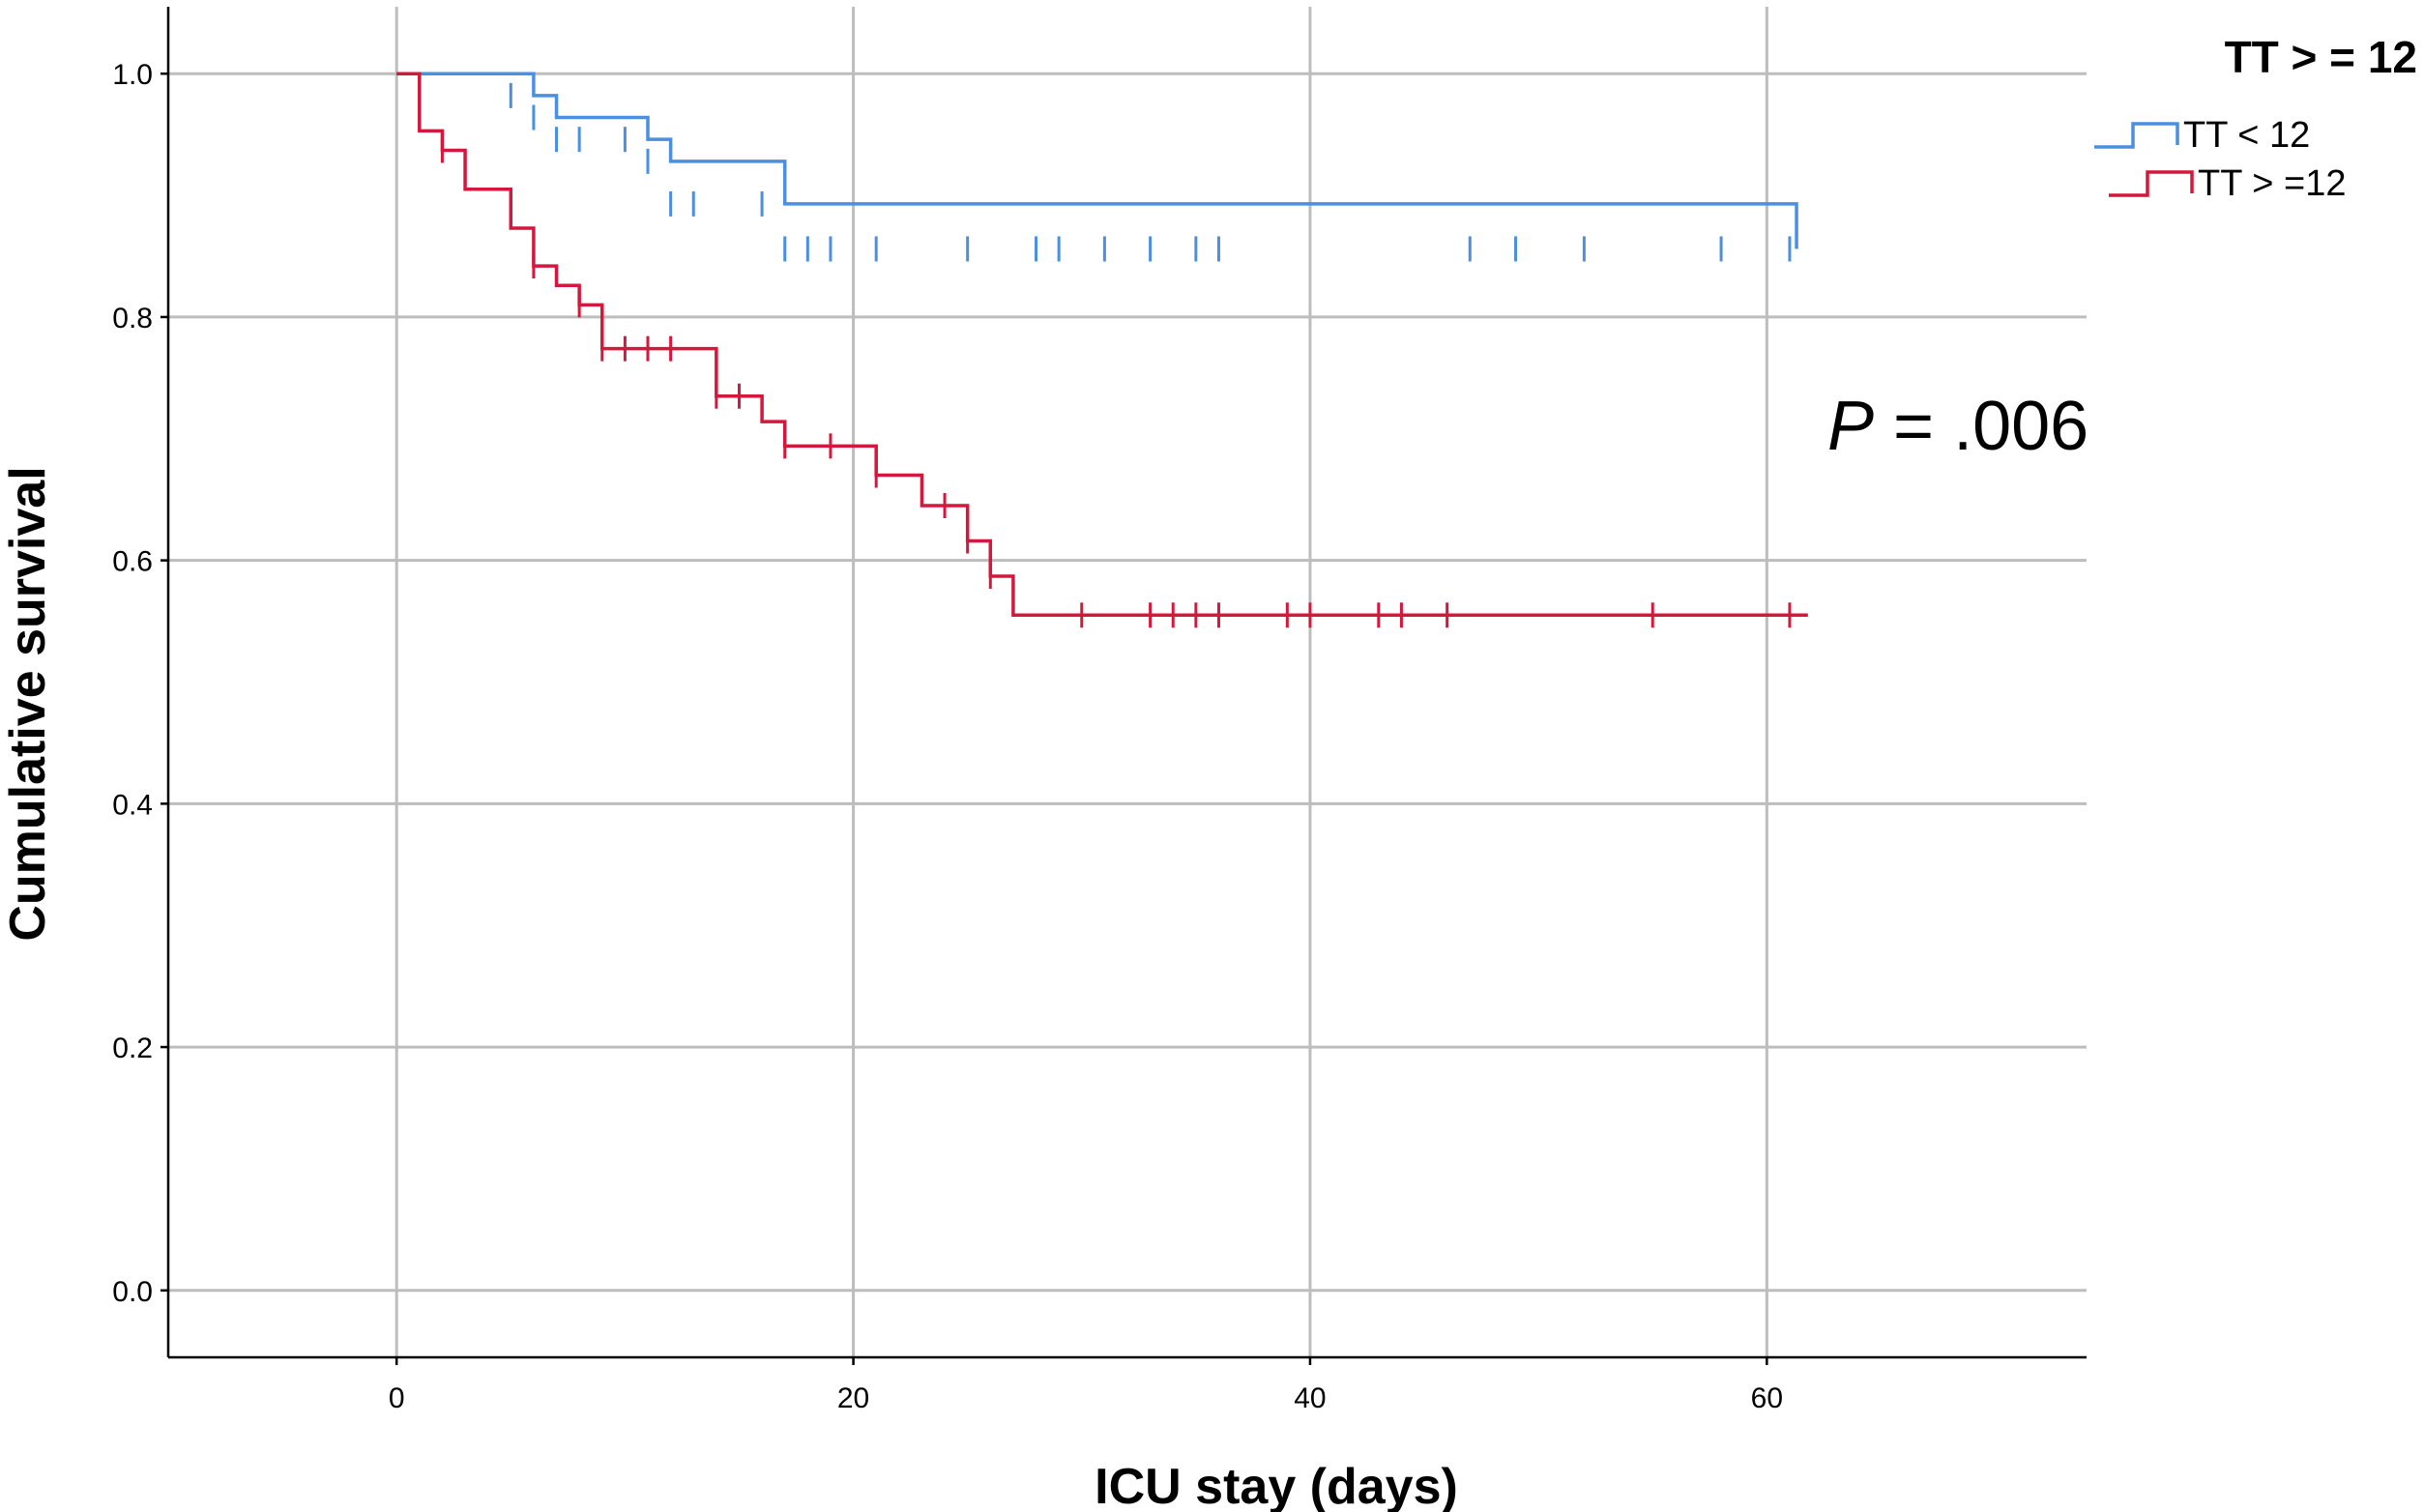  What do you see at coordinates (1850, 426) in the screenshot?
I see `p-value-symbol: P` at bounding box center [1850, 426].